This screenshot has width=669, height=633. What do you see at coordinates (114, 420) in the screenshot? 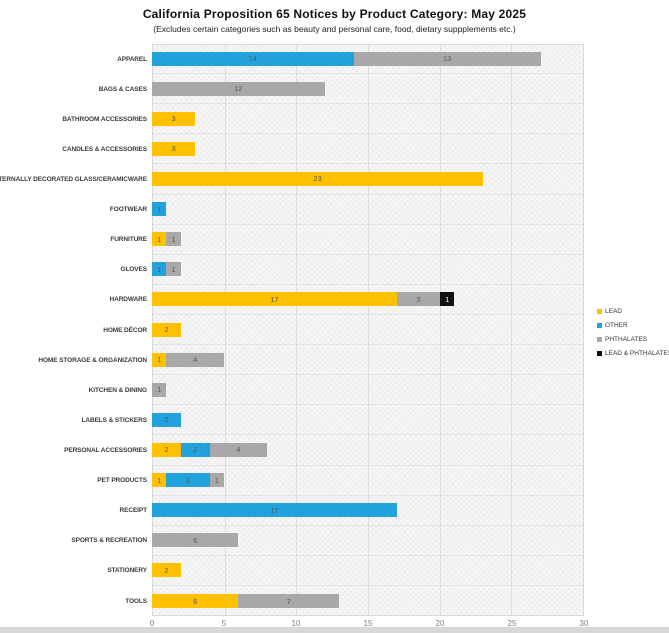
I see `category-label: LABELS & STICKERS` at bounding box center [114, 420].